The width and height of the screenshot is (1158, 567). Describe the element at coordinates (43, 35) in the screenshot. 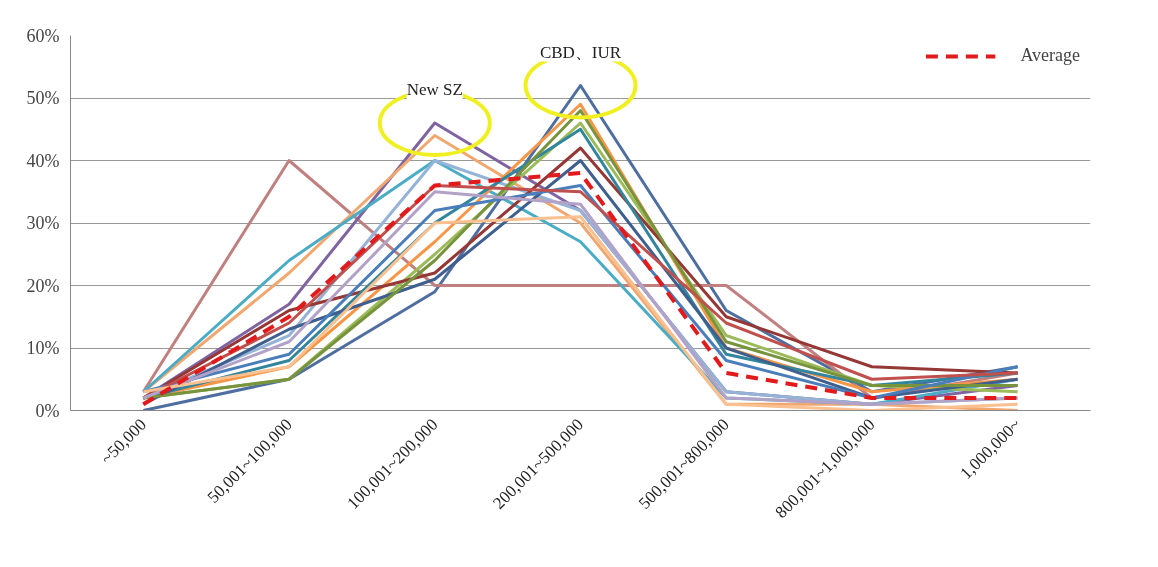

I see `y-tick-label: 60%` at that location.